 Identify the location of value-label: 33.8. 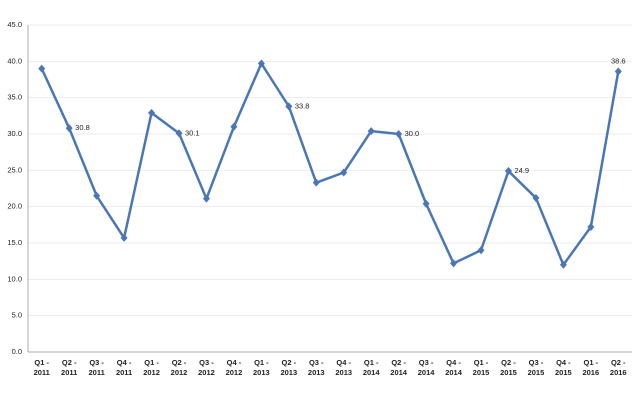
(302, 105).